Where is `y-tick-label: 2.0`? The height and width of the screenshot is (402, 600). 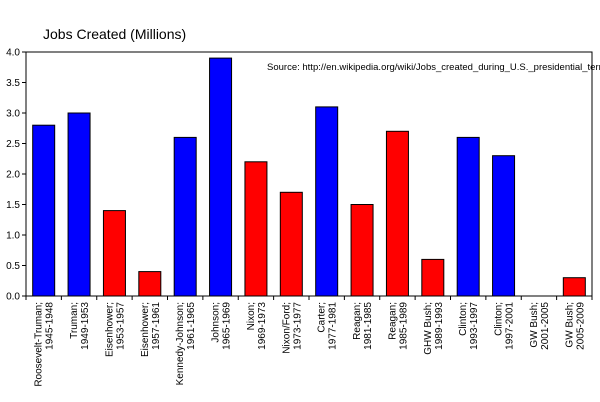 y-tick-label: 2.0 is located at coordinates (13, 175).